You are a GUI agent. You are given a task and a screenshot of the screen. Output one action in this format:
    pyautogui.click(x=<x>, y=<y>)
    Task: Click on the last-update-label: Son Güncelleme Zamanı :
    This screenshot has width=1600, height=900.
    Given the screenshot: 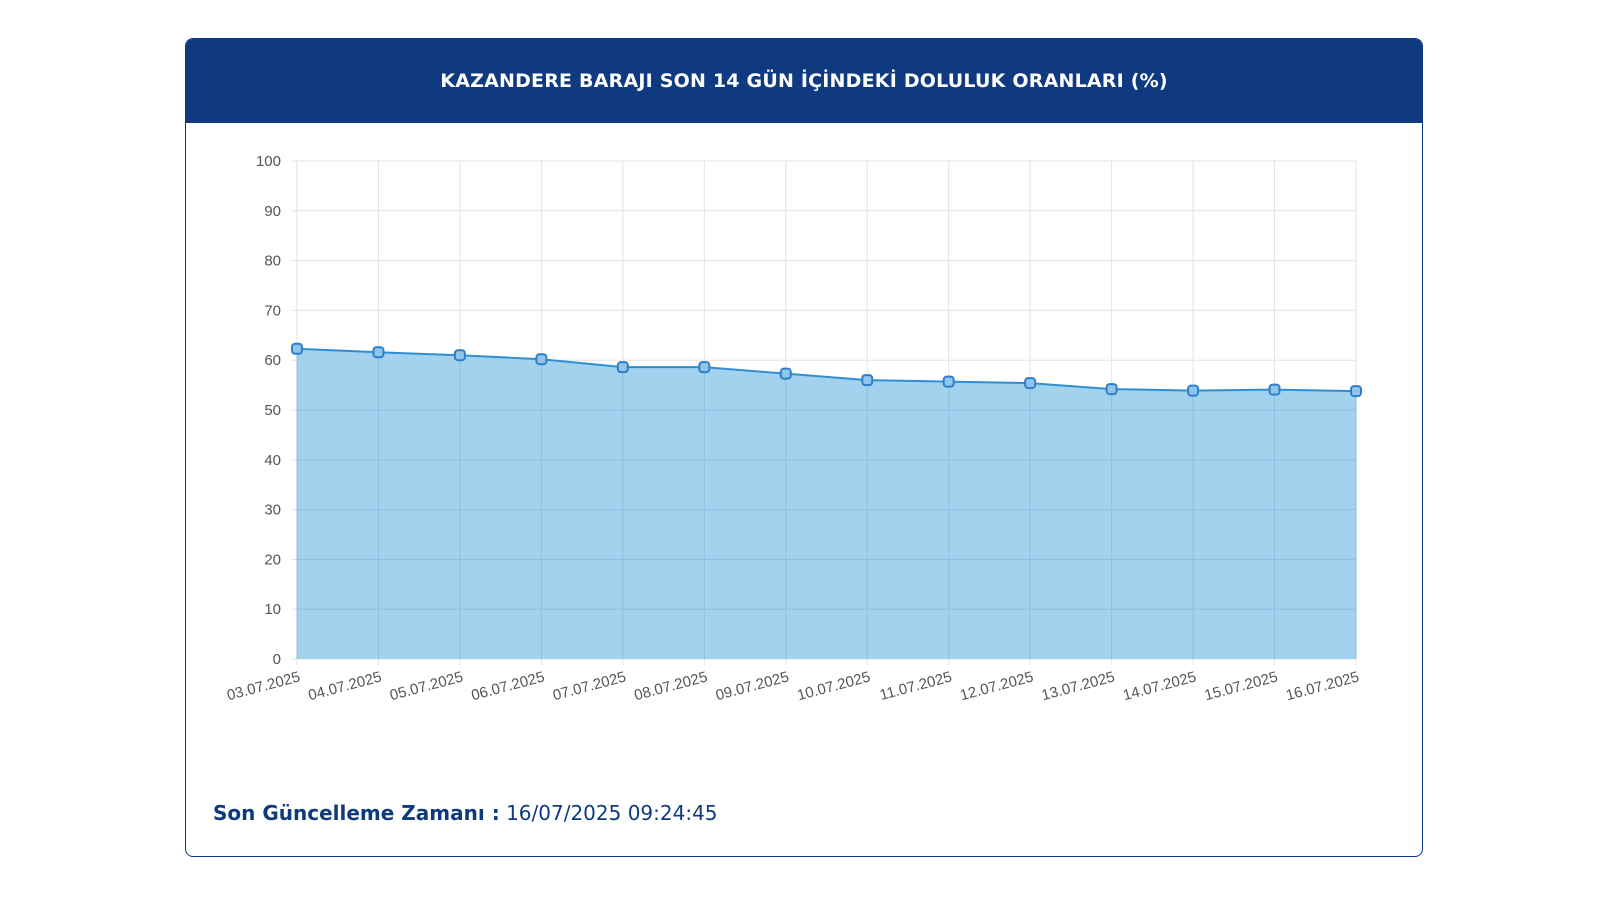 What is the action you would take?
    pyautogui.click(x=356, y=813)
    